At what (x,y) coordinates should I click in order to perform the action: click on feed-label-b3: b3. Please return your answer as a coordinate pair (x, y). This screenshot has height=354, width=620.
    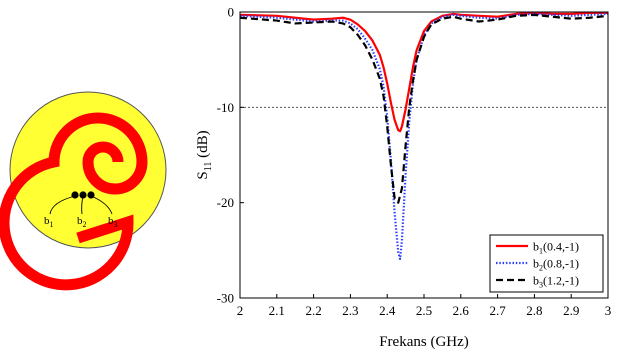
    Looking at the image, I should click on (113, 222).